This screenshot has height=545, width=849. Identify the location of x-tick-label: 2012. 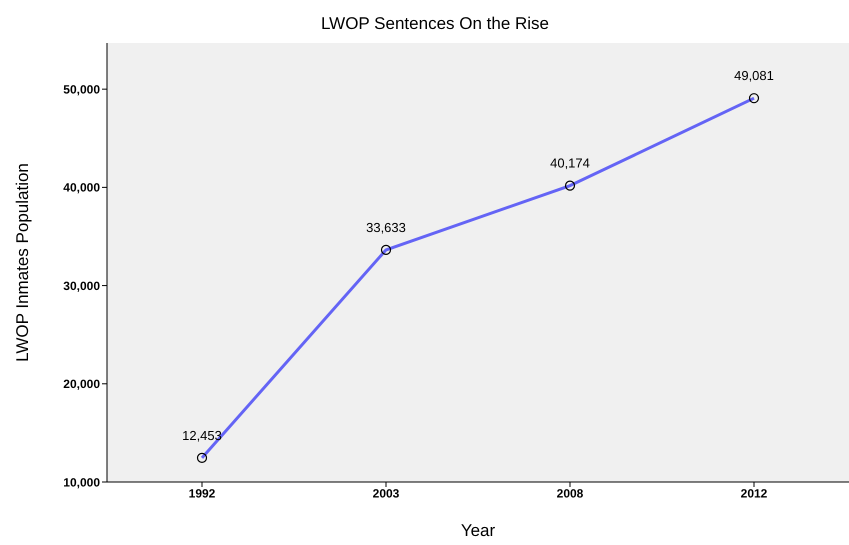
(754, 493).